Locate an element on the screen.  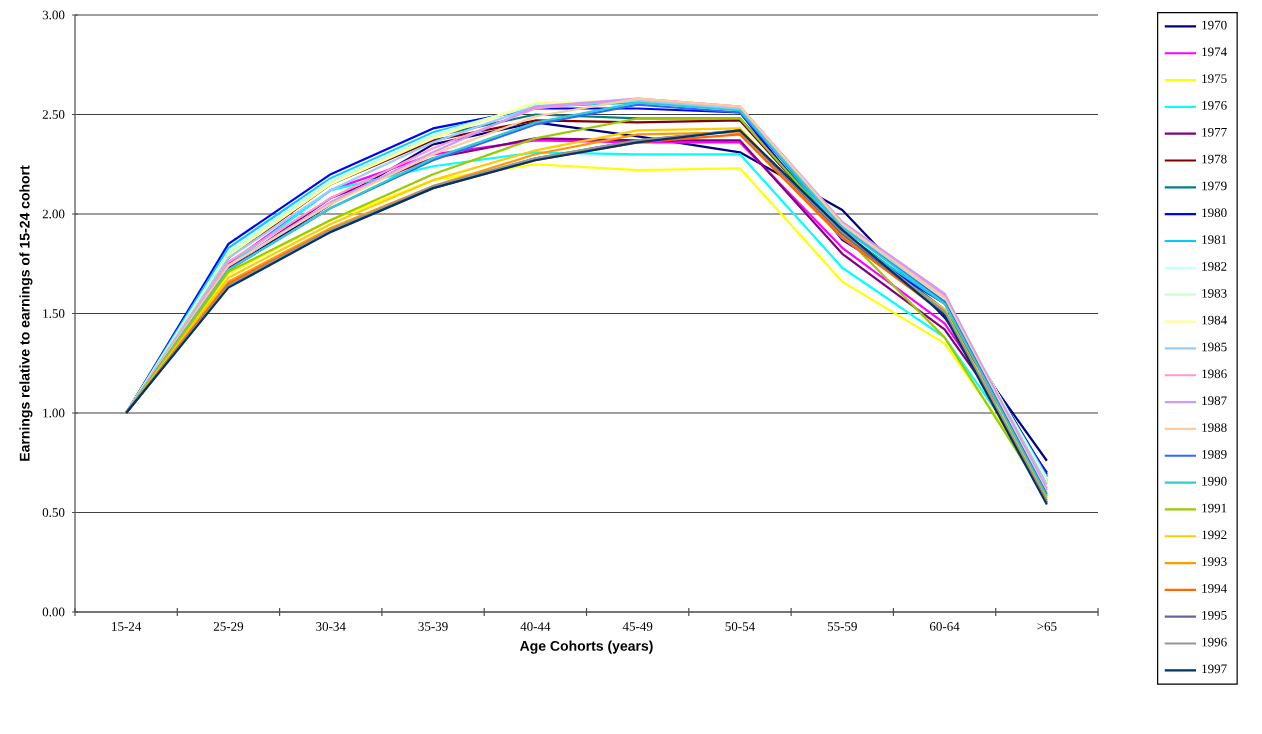
legend-label: 1983 is located at coordinates (1214, 293).